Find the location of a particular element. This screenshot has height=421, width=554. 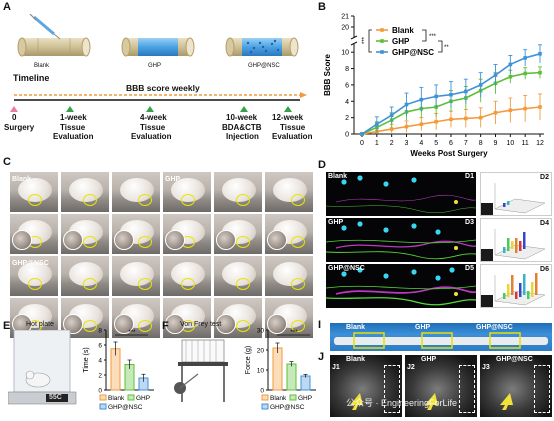

zoom-inset-box is located at coordinates (542, 389).